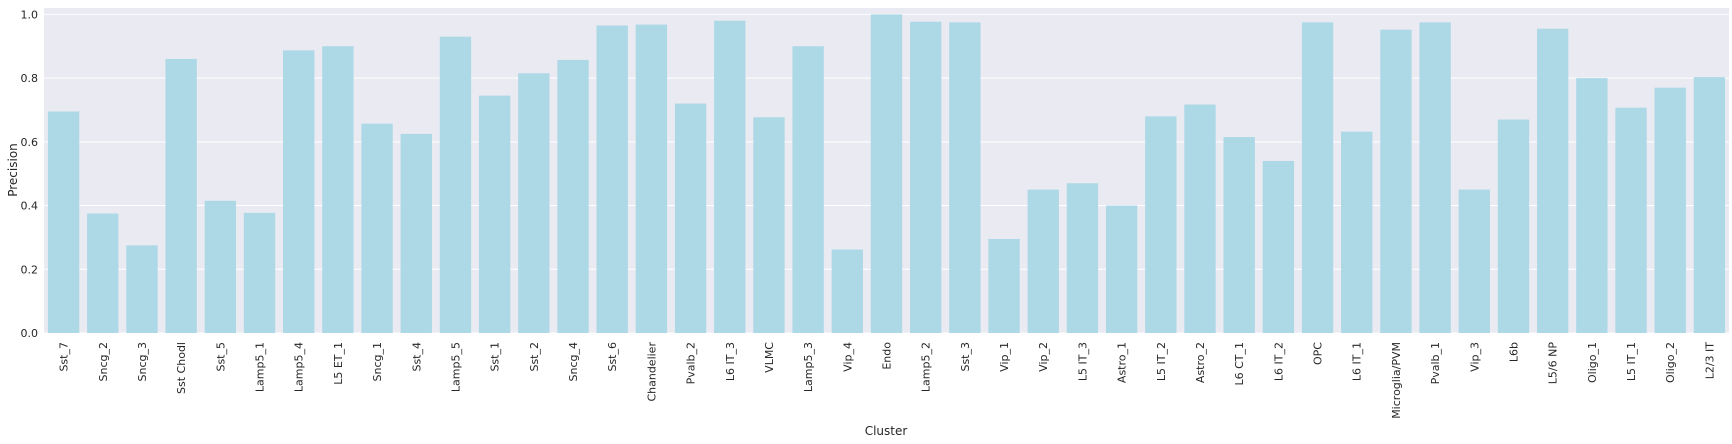 This screenshot has width=1732, height=444. What do you see at coordinates (808, 367) in the screenshot?
I see `x-tick-label: Lamp5_3` at bounding box center [808, 367].